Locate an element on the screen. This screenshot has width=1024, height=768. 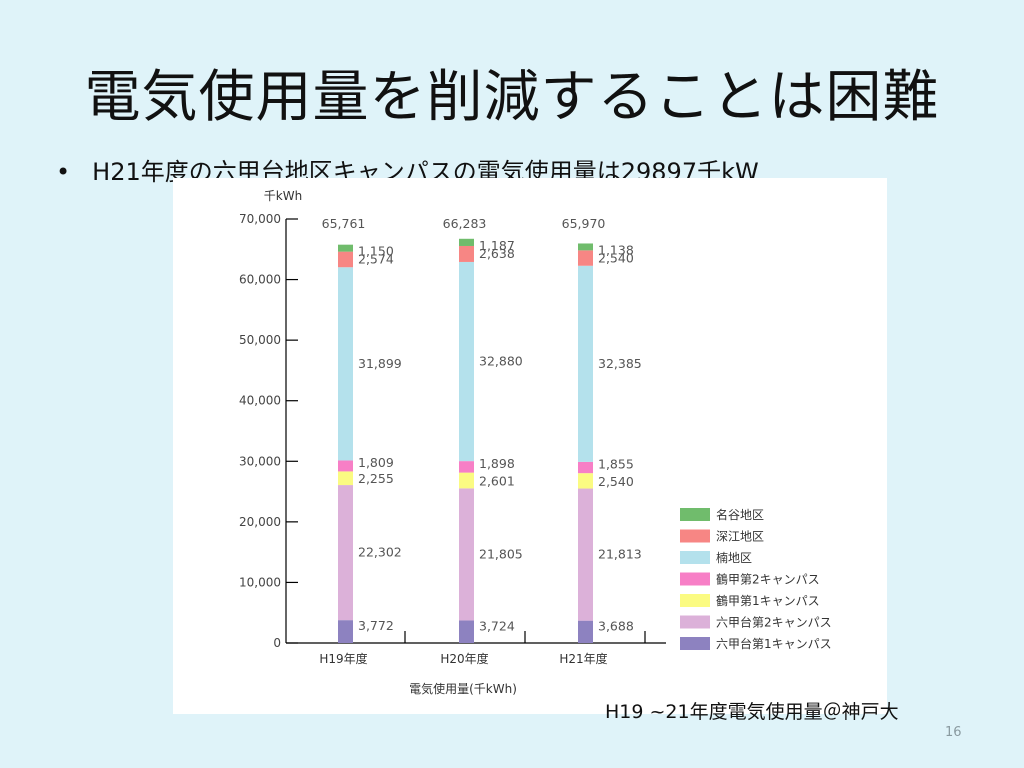
legend-label: 六甲台第2キャンパス is located at coordinates (774, 622).